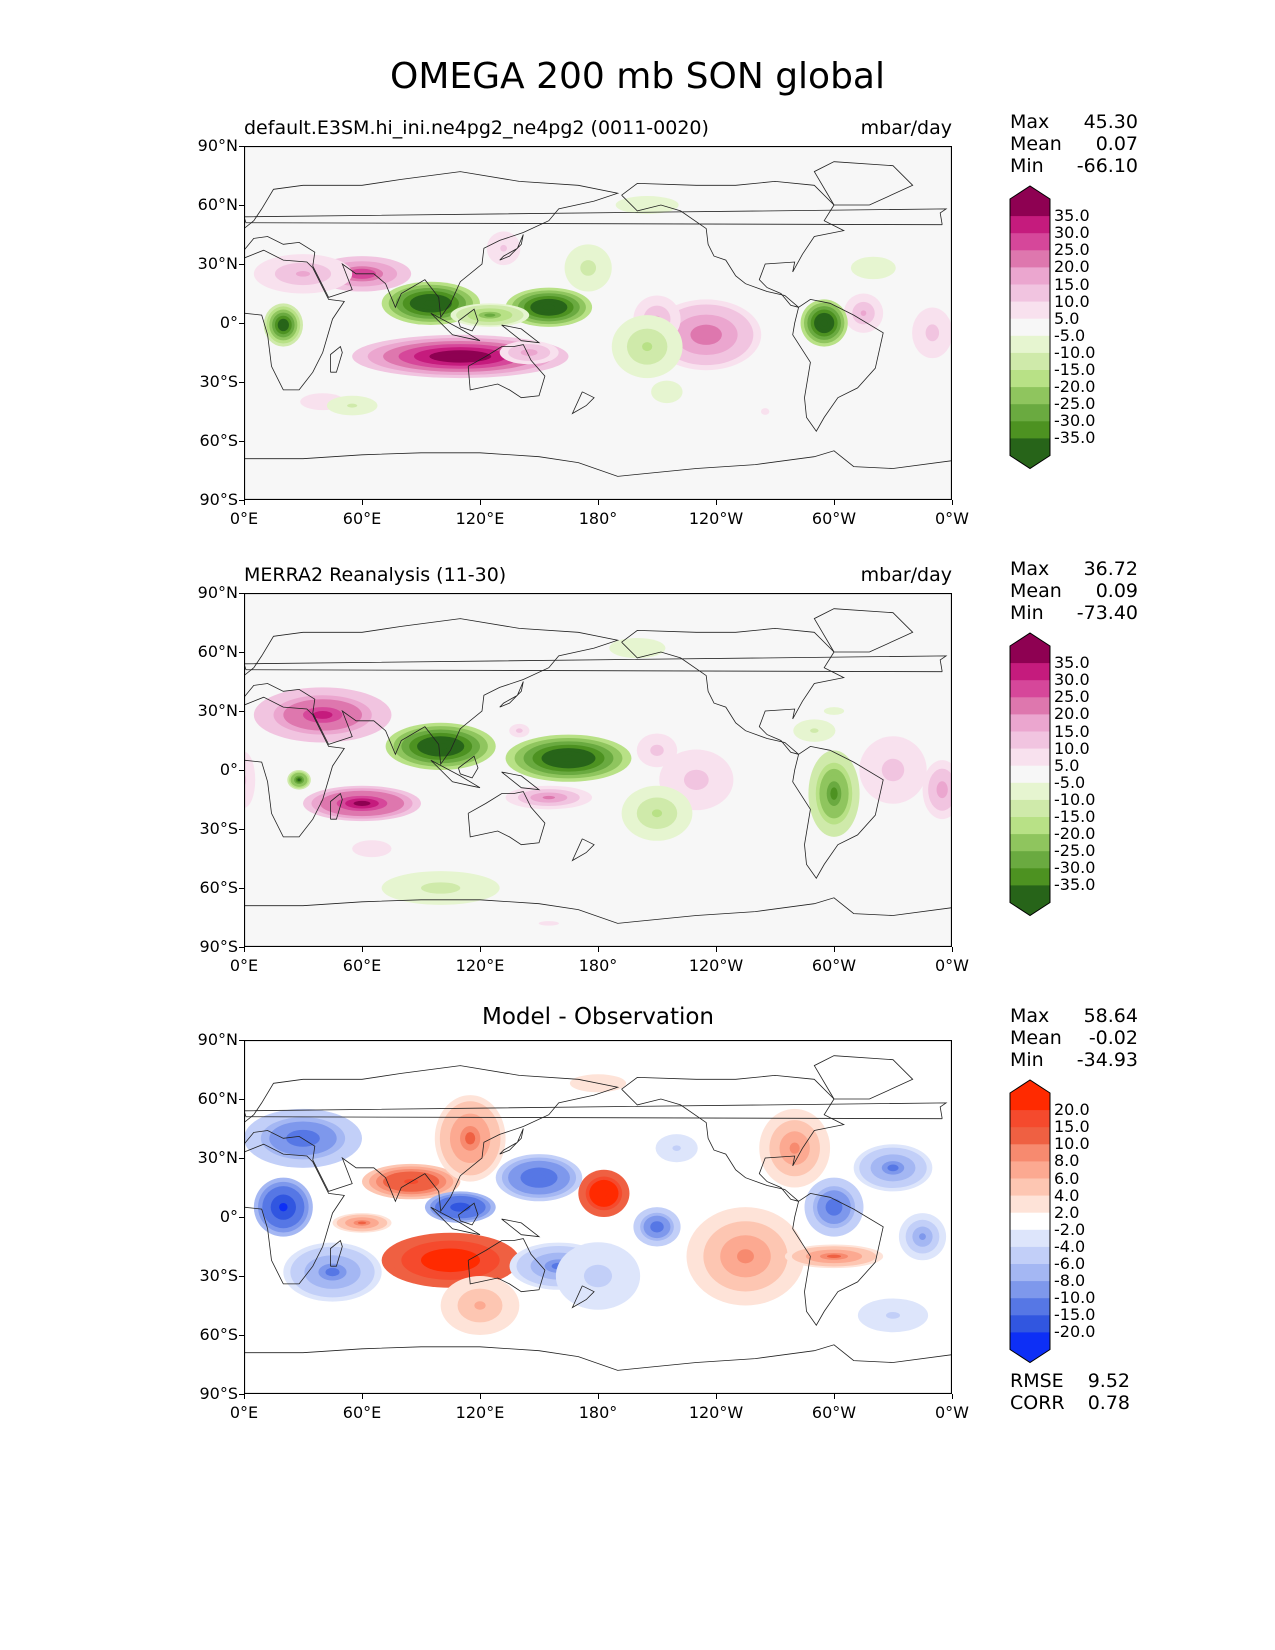  Describe the element at coordinates (1074, 569) in the screenshot. I see `stat-row-max: Max 36.72` at that location.